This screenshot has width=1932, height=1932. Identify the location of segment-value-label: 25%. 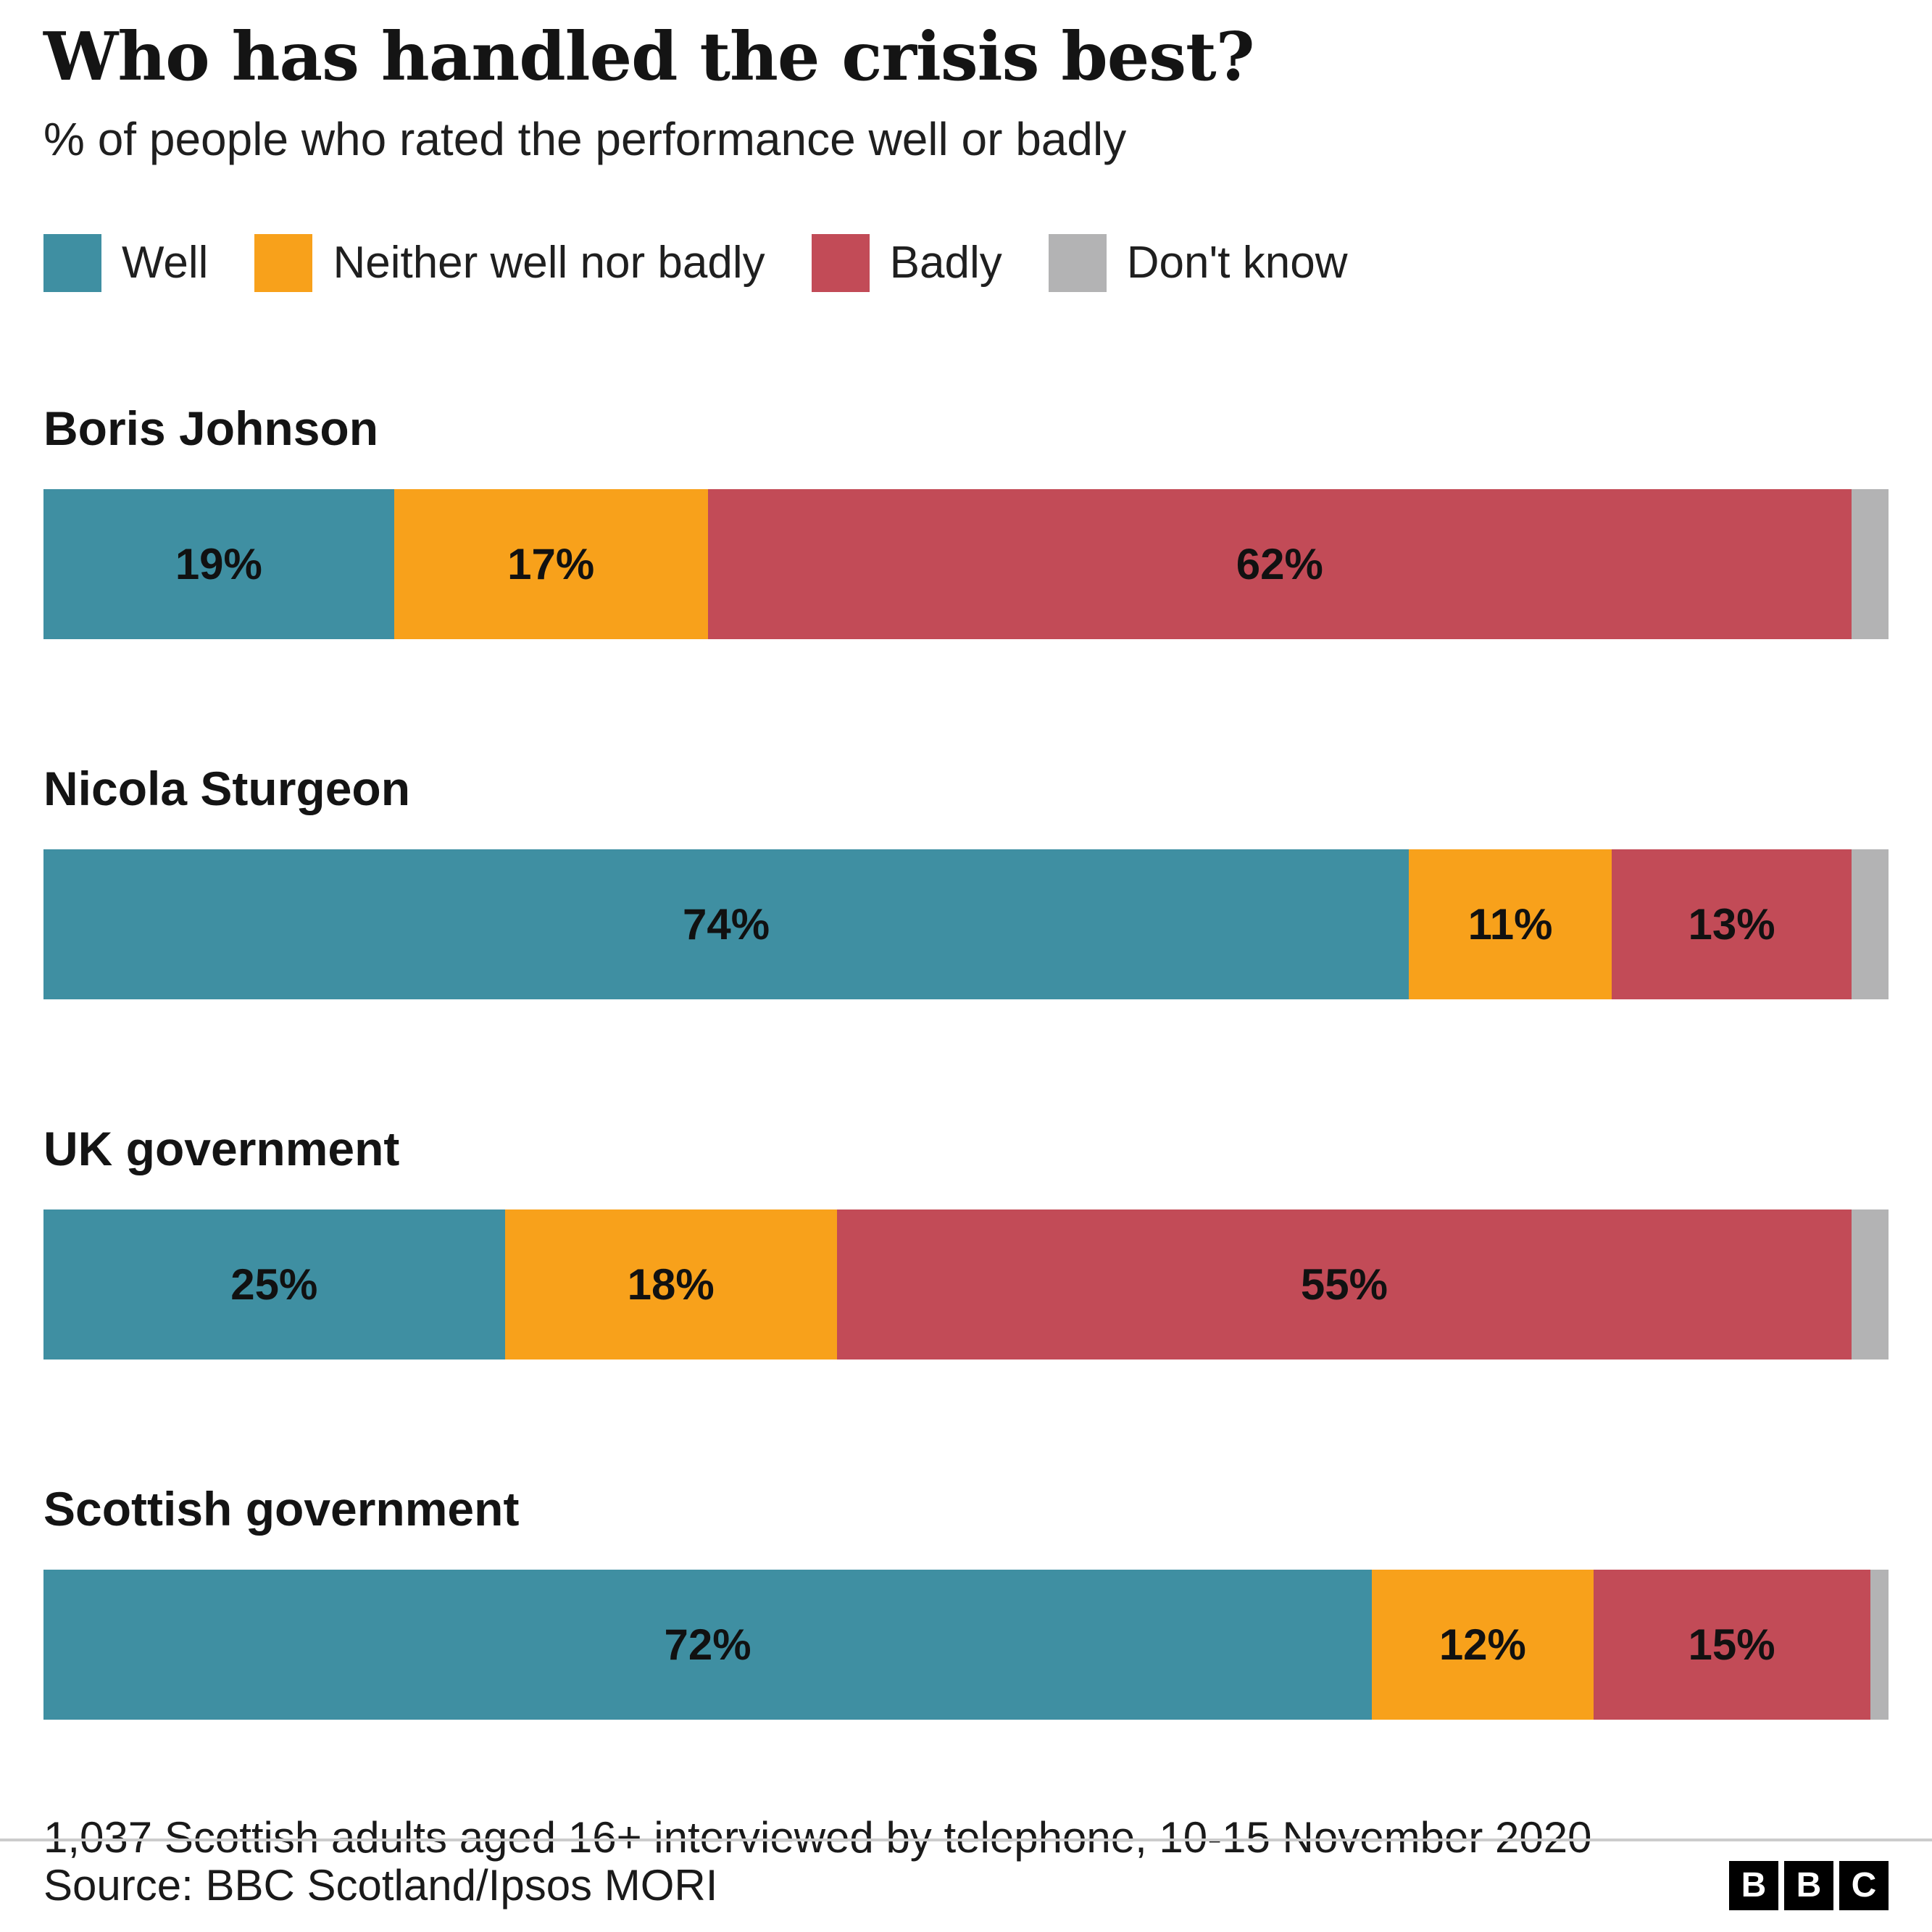
(274, 1284).